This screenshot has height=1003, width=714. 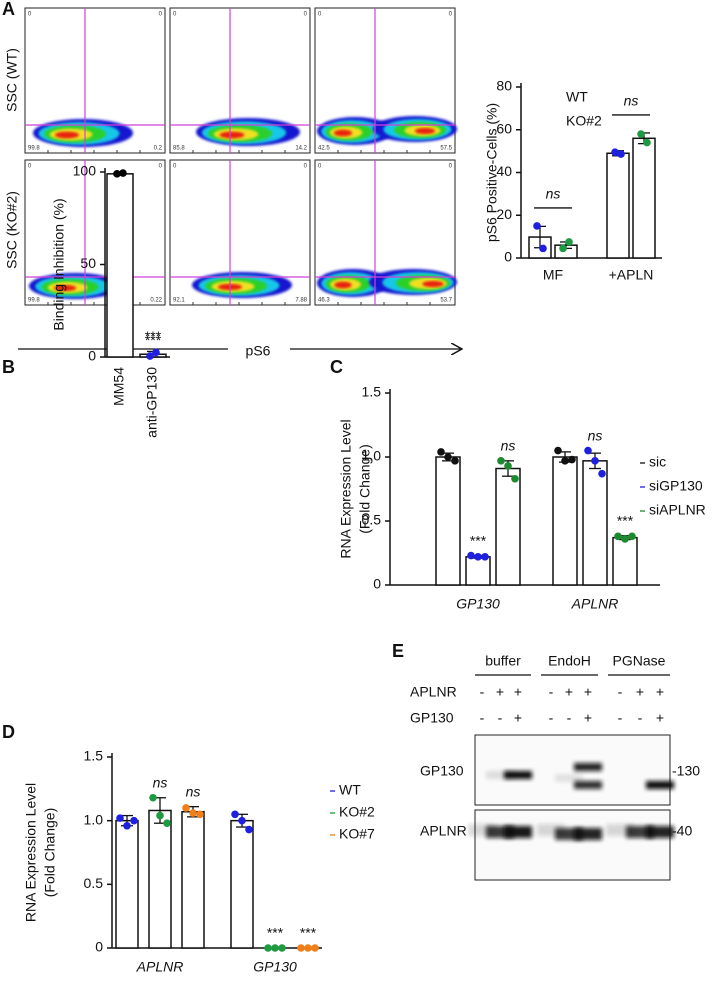 I want to click on legend-label: siGP130, so click(x=676, y=486).